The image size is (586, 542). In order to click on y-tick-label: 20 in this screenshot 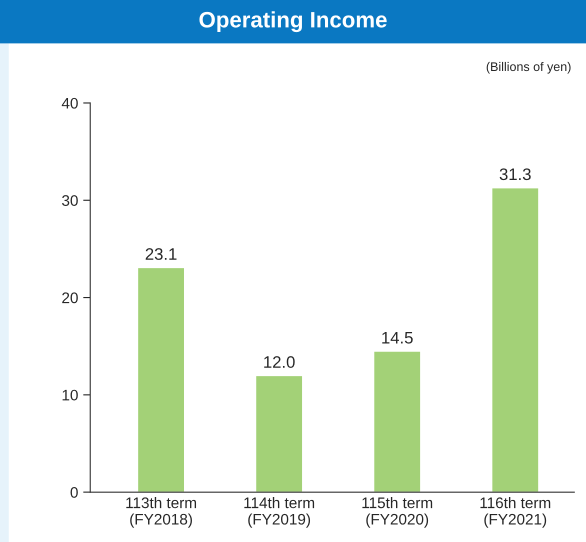, I will do `click(70, 298)`.